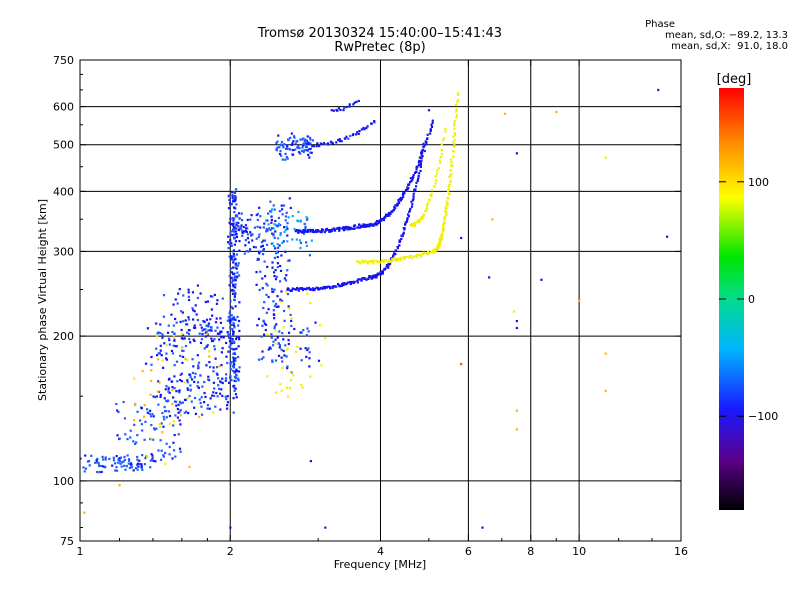  What do you see at coordinates (63, 107) in the screenshot?
I see `y-tick-label: 600` at bounding box center [63, 107].